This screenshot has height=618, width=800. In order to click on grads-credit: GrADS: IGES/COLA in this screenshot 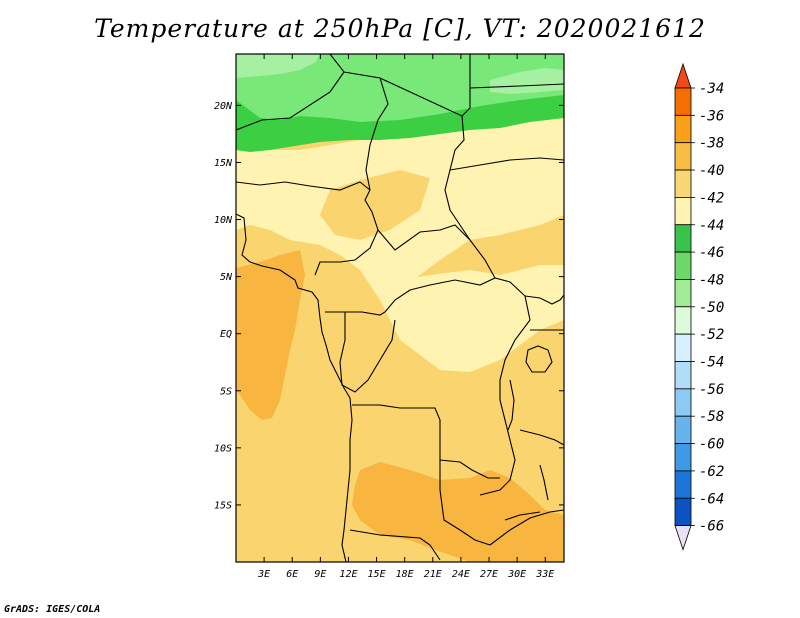, I will do `click(52, 609)`.